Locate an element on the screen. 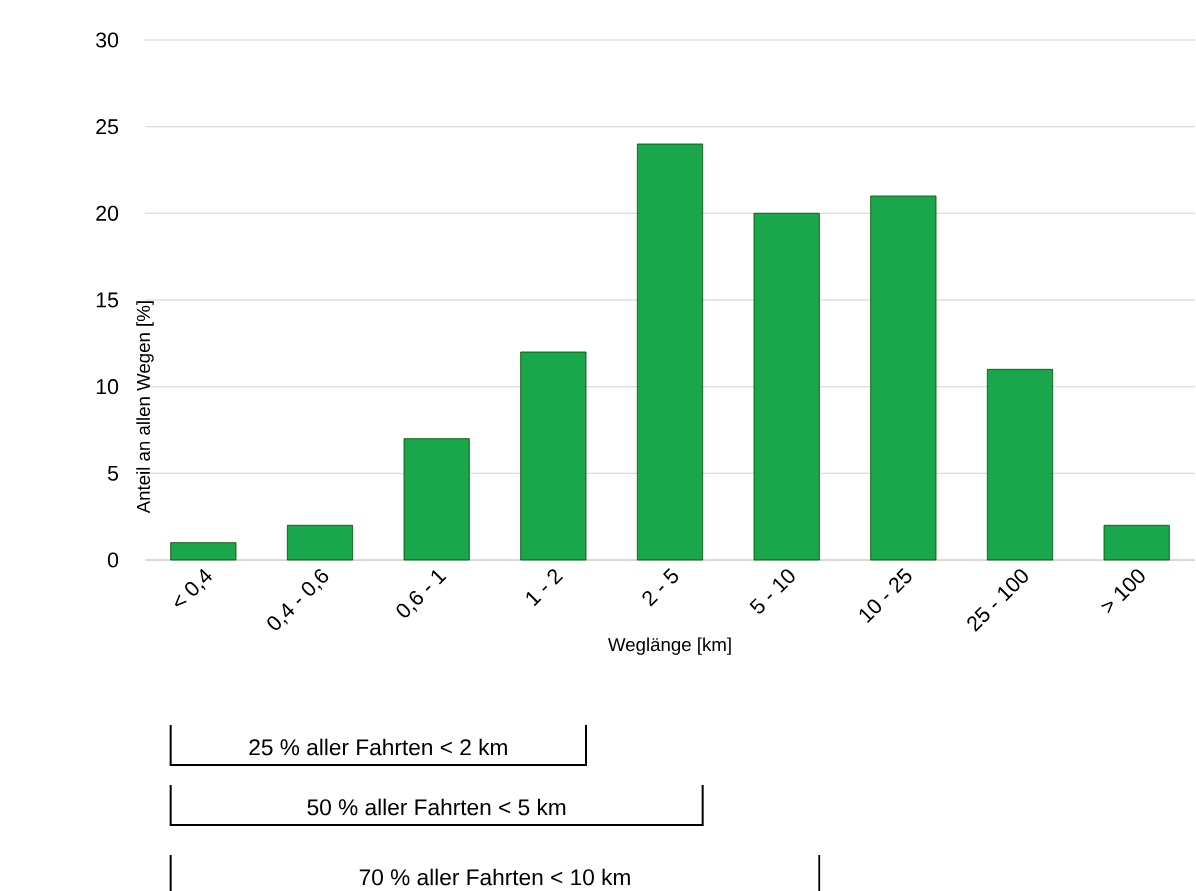 Image resolution: width=1196 pixels, height=891 pixels. x-tick-label: < 0,4 is located at coordinates (193, 587).